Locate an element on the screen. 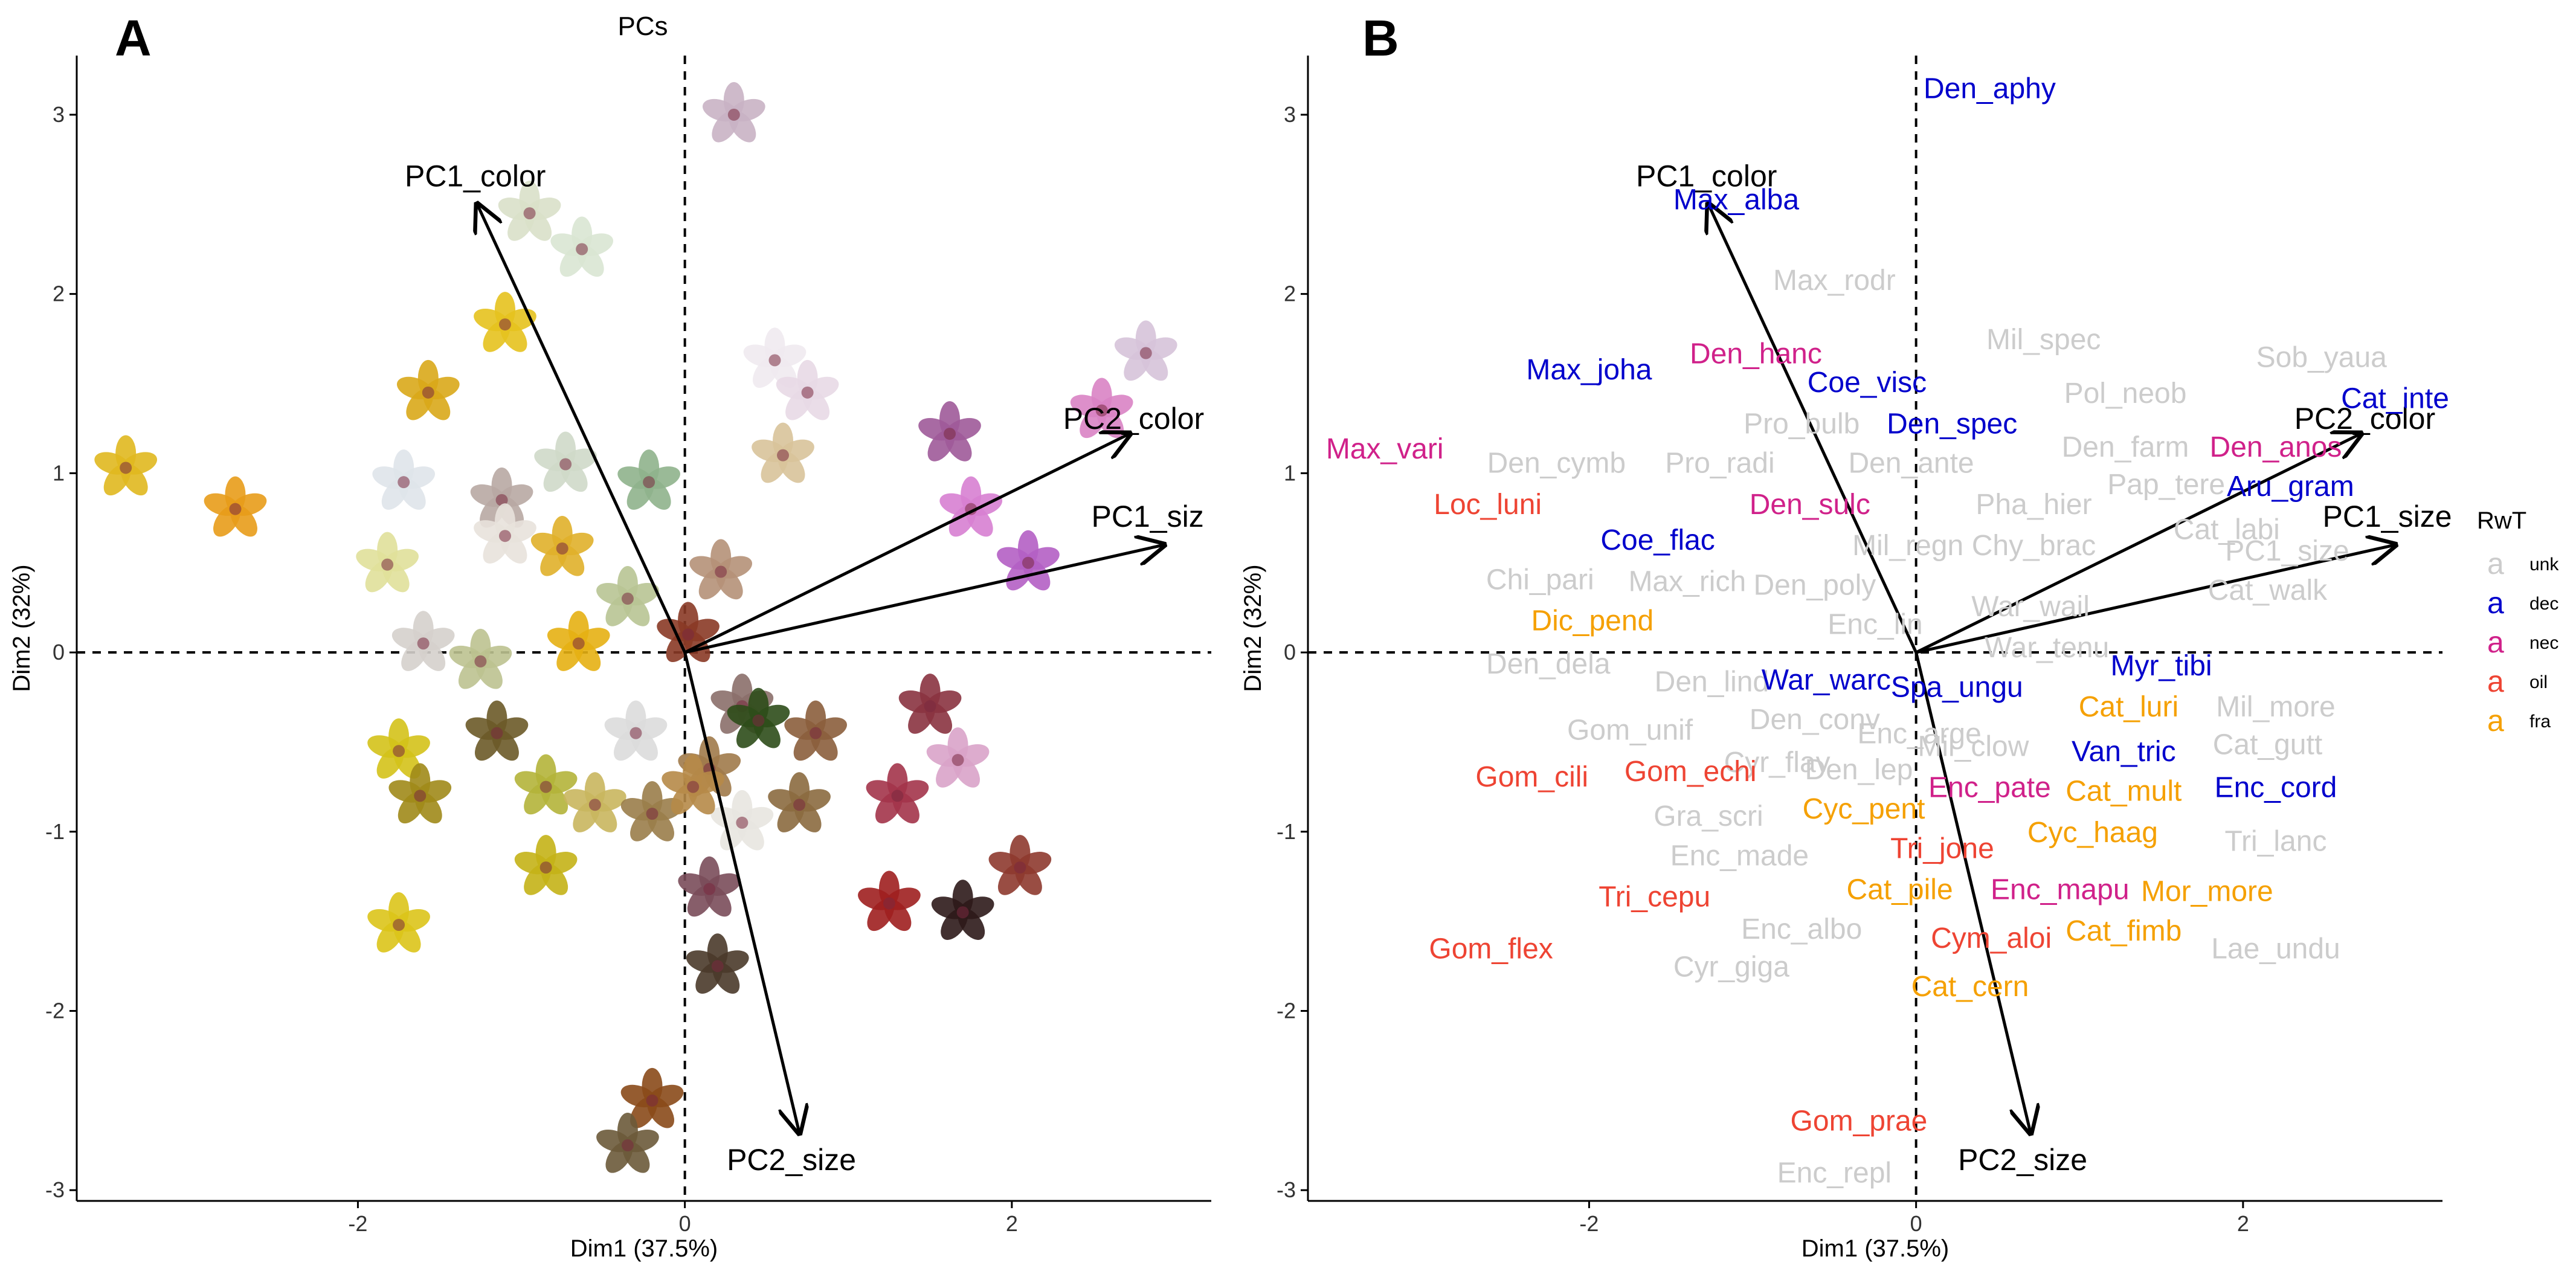  chart-title: PCs is located at coordinates (643, 26).